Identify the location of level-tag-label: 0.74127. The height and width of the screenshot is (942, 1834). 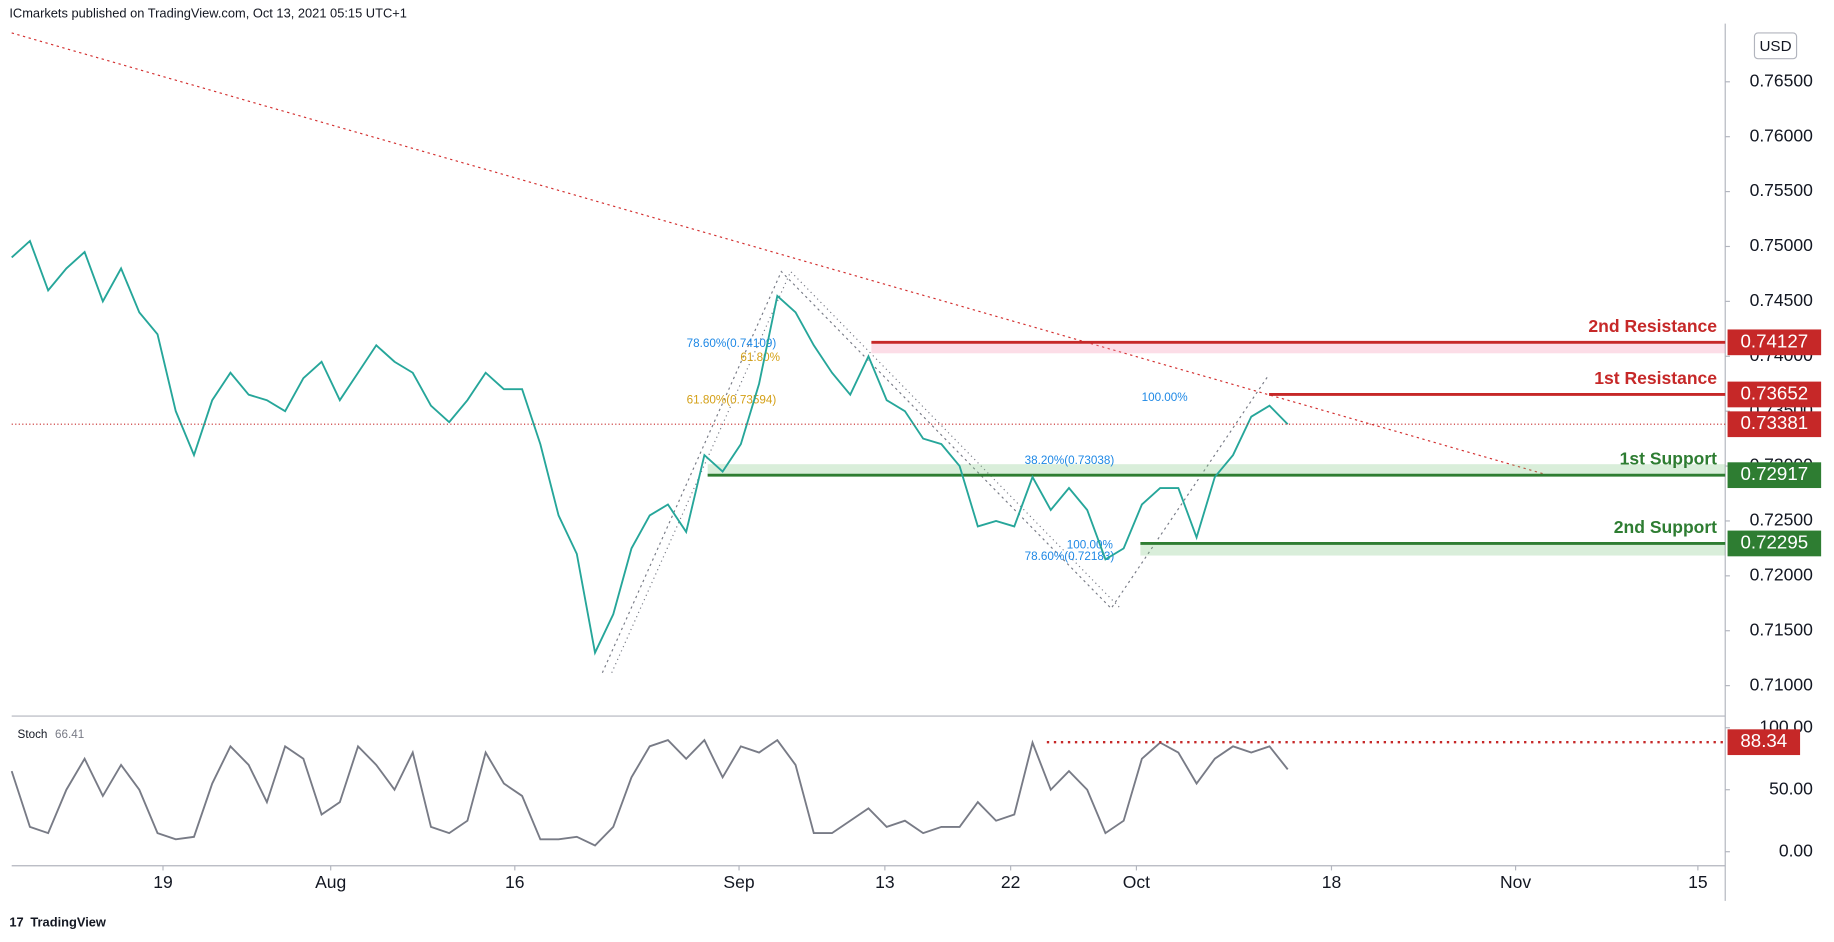
(1775, 340).